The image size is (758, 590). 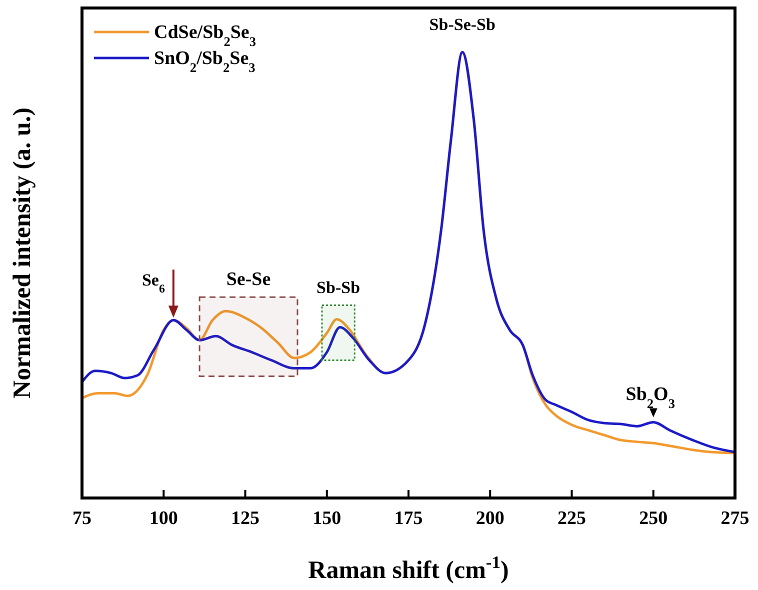 I want to click on annotation: Sb$_{2}$O$_{3}$, so click(x=651, y=397).